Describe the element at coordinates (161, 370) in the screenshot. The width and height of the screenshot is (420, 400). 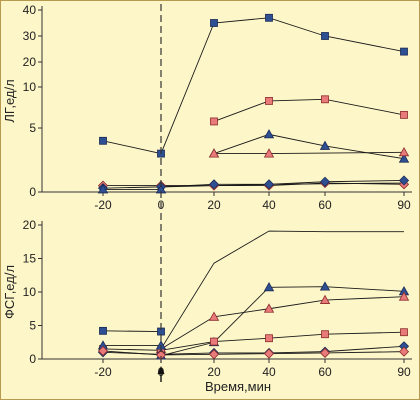
I see `injection-arrow-head` at that location.